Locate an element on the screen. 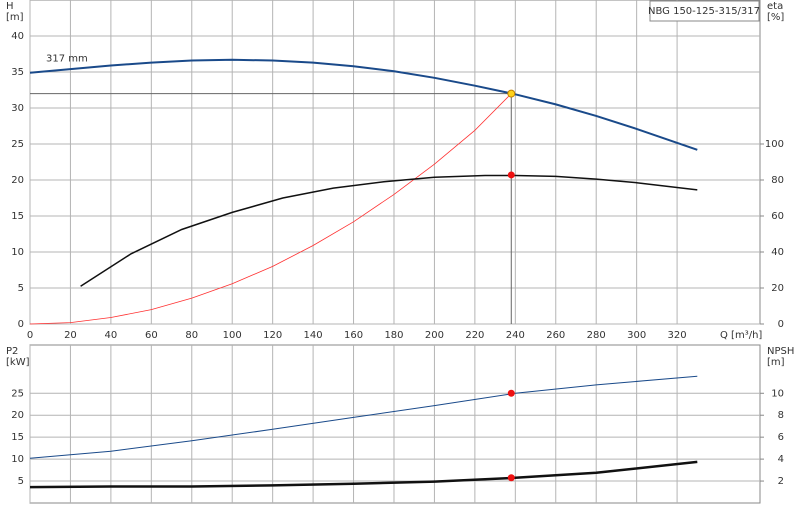 The height and width of the screenshot is (520, 800). y2-tick-label: 8 is located at coordinates (781, 415).